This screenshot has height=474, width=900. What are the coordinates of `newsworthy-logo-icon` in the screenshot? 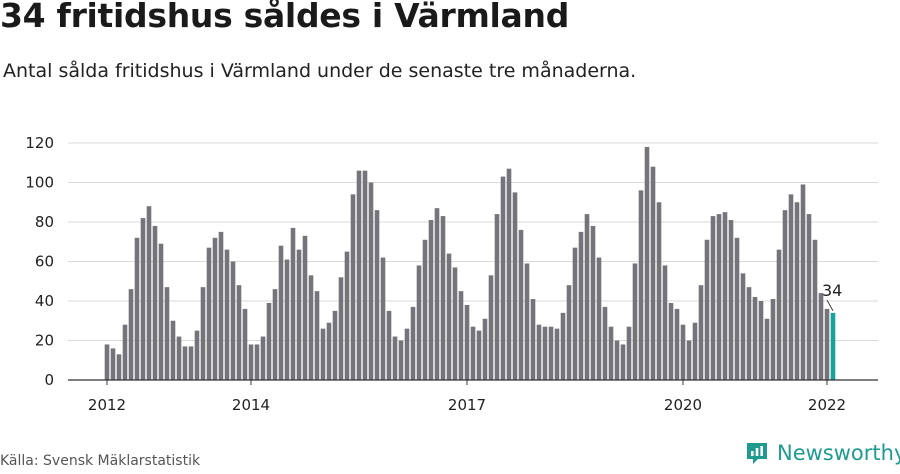 It's located at (757, 453).